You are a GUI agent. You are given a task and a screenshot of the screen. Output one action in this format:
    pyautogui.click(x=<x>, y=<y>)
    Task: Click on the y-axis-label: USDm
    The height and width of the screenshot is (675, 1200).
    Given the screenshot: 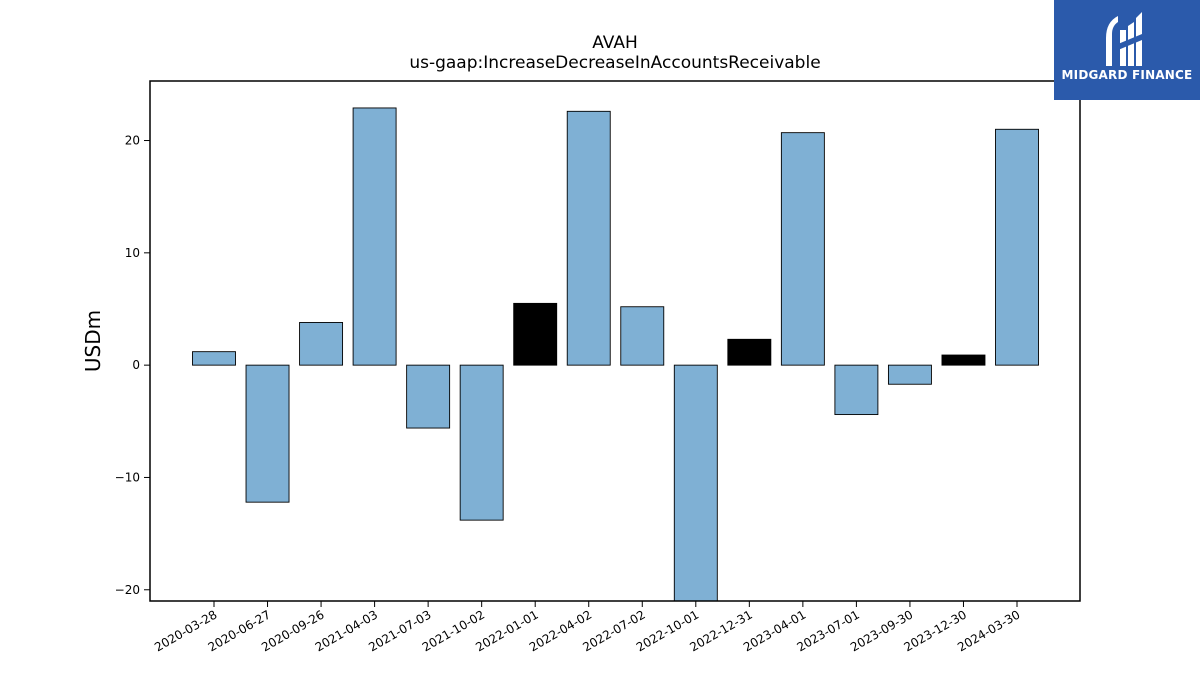 What is the action you would take?
    pyautogui.click(x=93, y=341)
    